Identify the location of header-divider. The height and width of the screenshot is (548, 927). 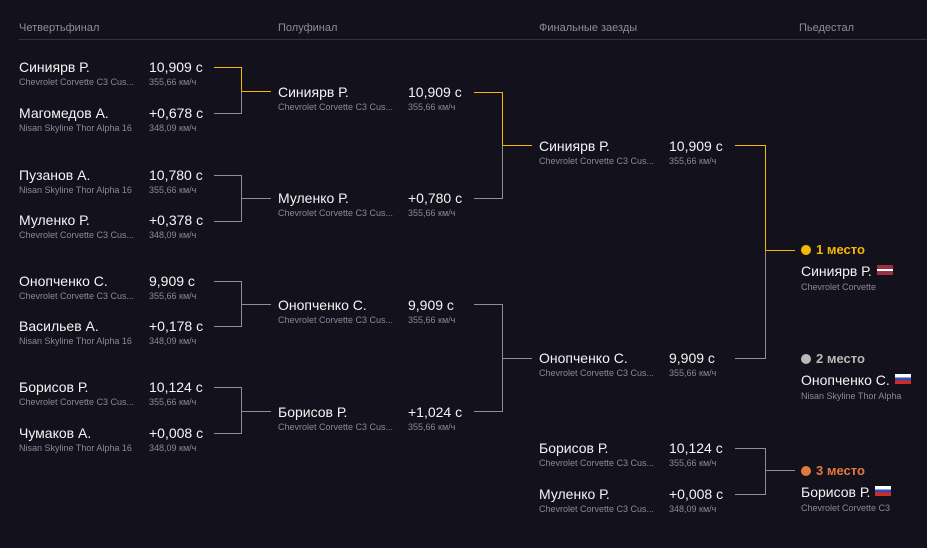
(473, 39).